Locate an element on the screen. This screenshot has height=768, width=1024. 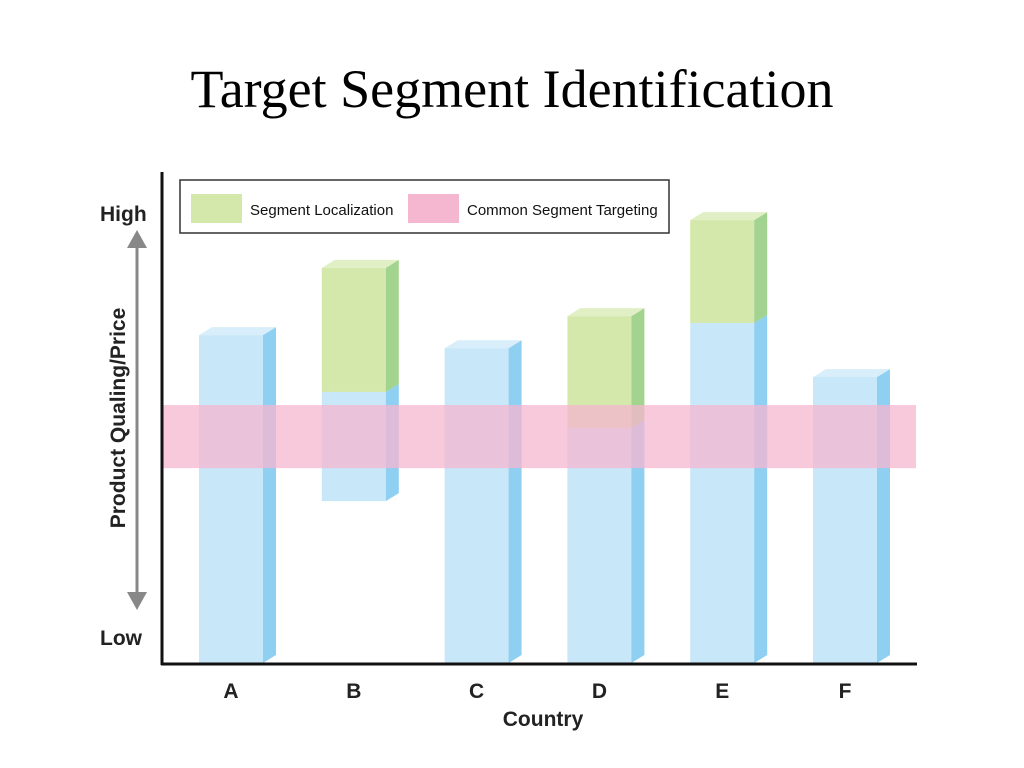
x-tick-labels: A B C D E F is located at coordinates (537, 691).